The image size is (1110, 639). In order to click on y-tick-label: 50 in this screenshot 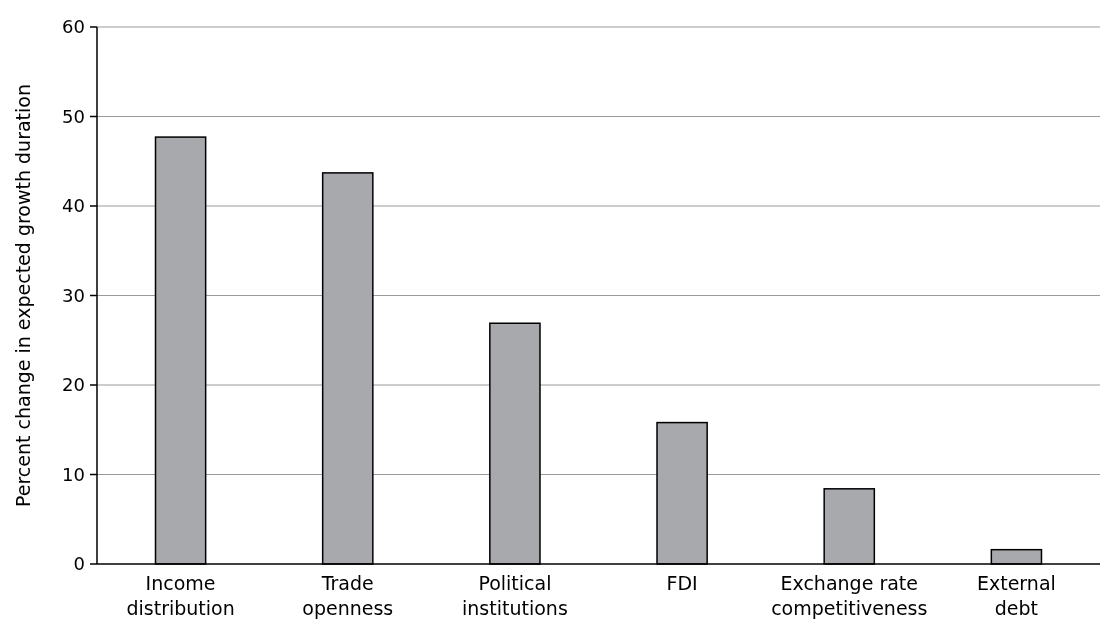, I will do `click(73, 116)`.